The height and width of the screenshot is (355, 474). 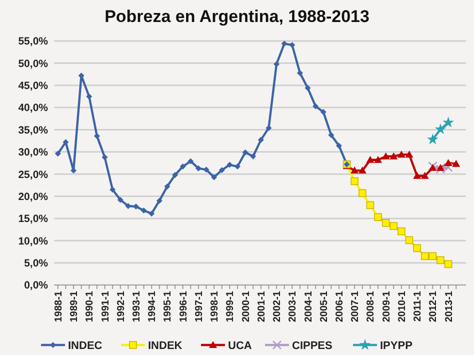 I want to click on legend-label: INDEC, so click(x=85, y=346).